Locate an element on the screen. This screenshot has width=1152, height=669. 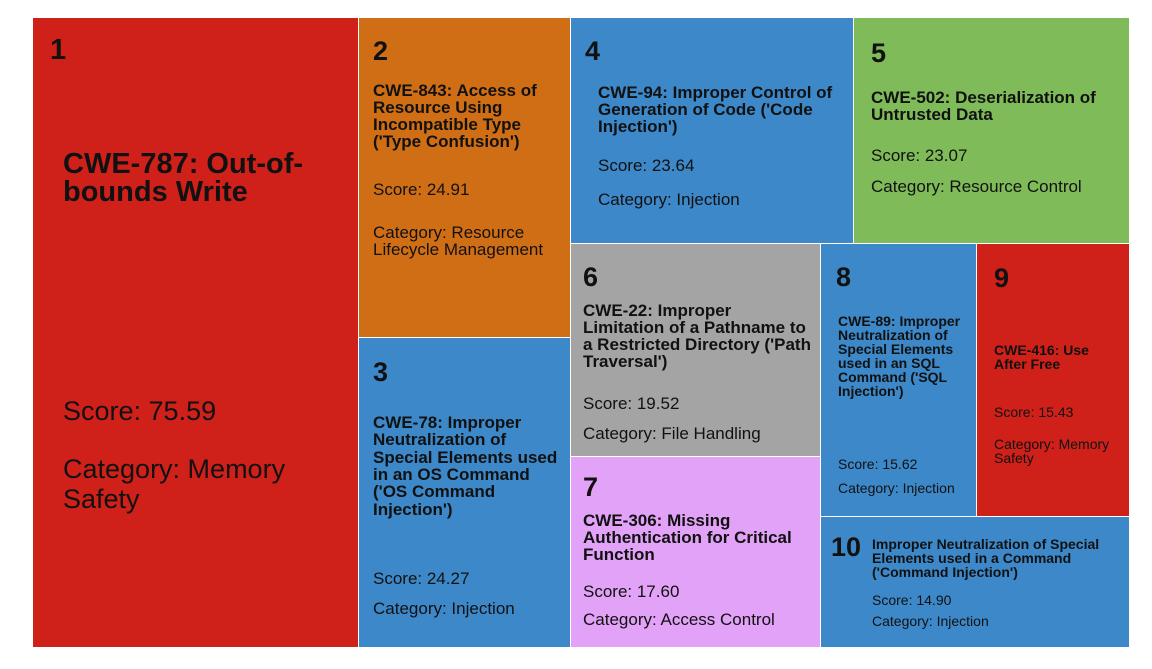
tile-cwe-name: CWE-787: Out-of-bounds Write is located at coordinates (183, 178).